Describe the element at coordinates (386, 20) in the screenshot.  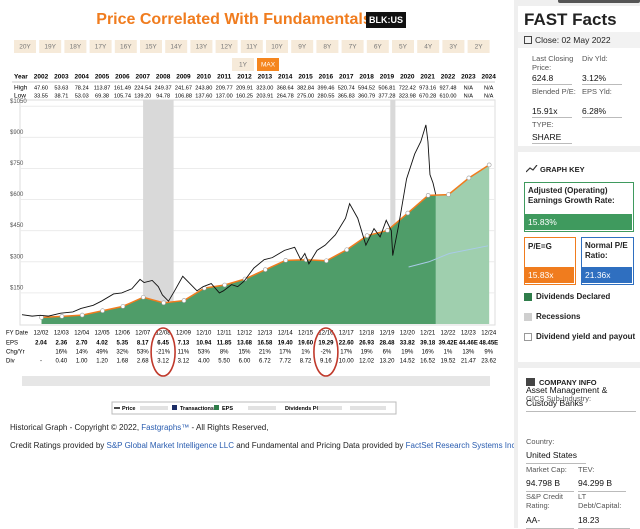
I see `ticker-badge` at that location.